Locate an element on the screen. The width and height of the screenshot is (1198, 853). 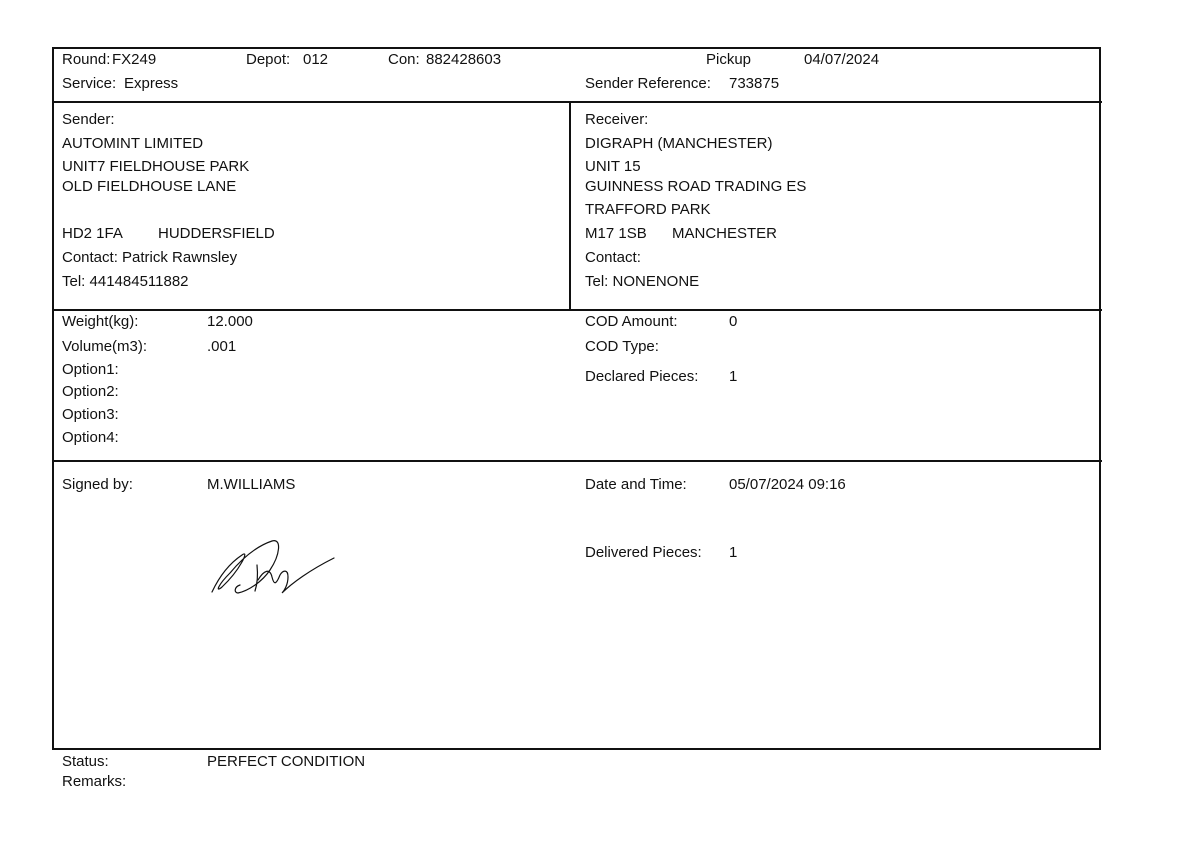
option4-label: Option4: is located at coordinates (90, 437).